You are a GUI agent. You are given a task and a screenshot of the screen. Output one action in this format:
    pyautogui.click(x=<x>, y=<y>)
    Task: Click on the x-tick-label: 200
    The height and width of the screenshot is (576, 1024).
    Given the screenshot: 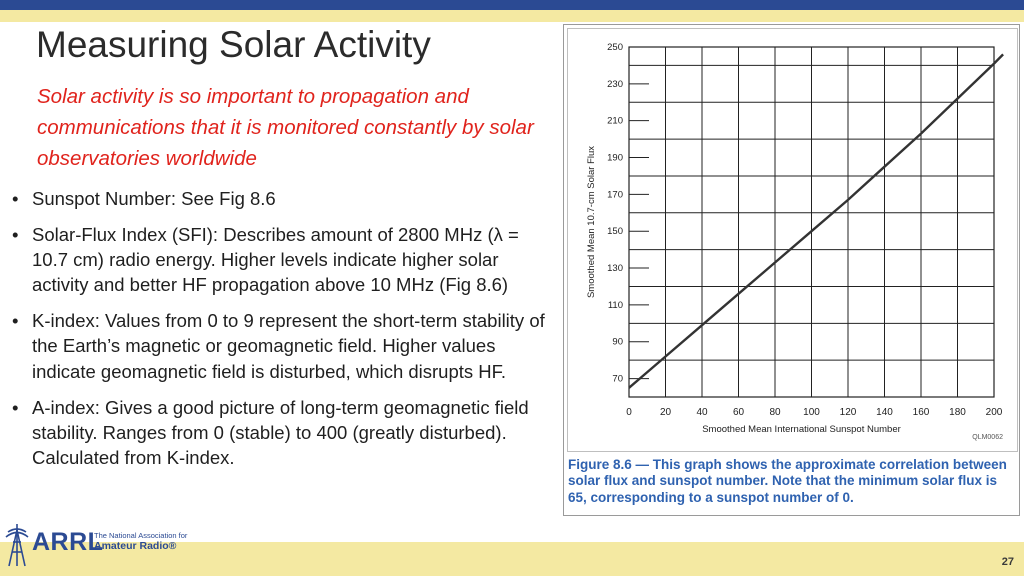 What is the action you would take?
    pyautogui.click(x=994, y=412)
    